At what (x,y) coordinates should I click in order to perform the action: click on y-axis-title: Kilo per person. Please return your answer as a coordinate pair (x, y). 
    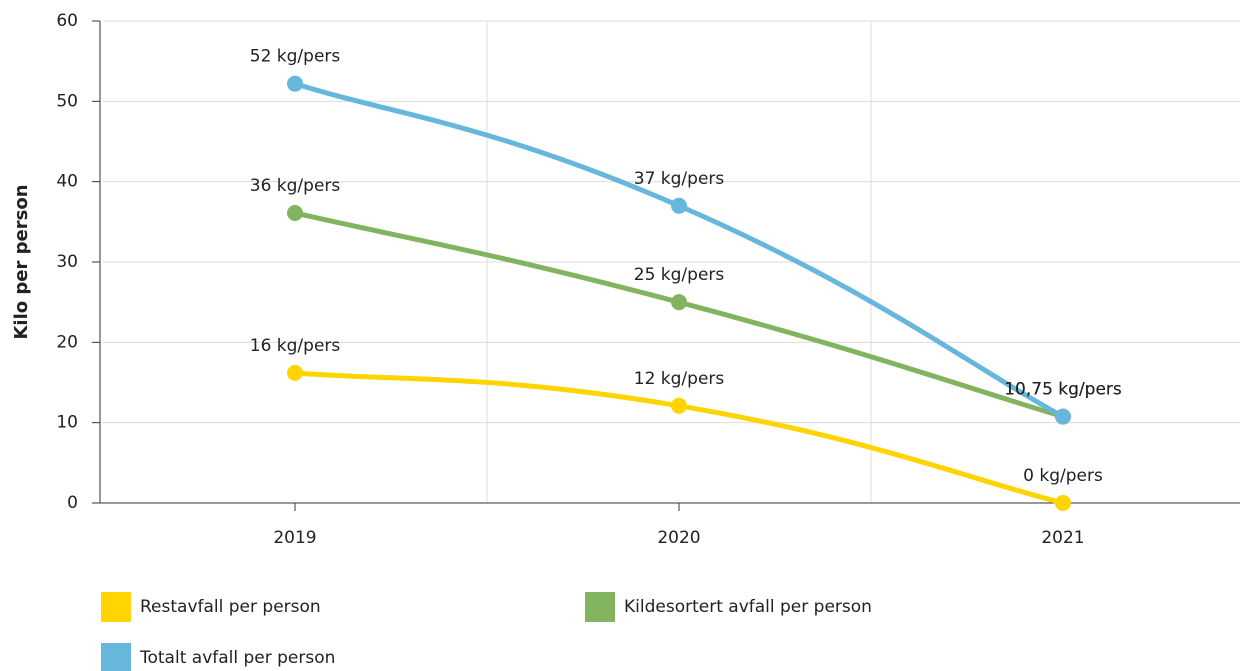
    Looking at the image, I should click on (21, 261).